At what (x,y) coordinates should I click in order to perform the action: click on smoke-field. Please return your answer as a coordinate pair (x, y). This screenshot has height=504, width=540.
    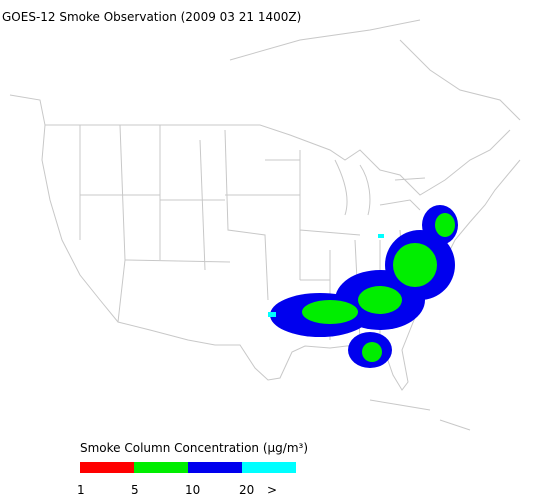
    Looking at the image, I should click on (363, 286).